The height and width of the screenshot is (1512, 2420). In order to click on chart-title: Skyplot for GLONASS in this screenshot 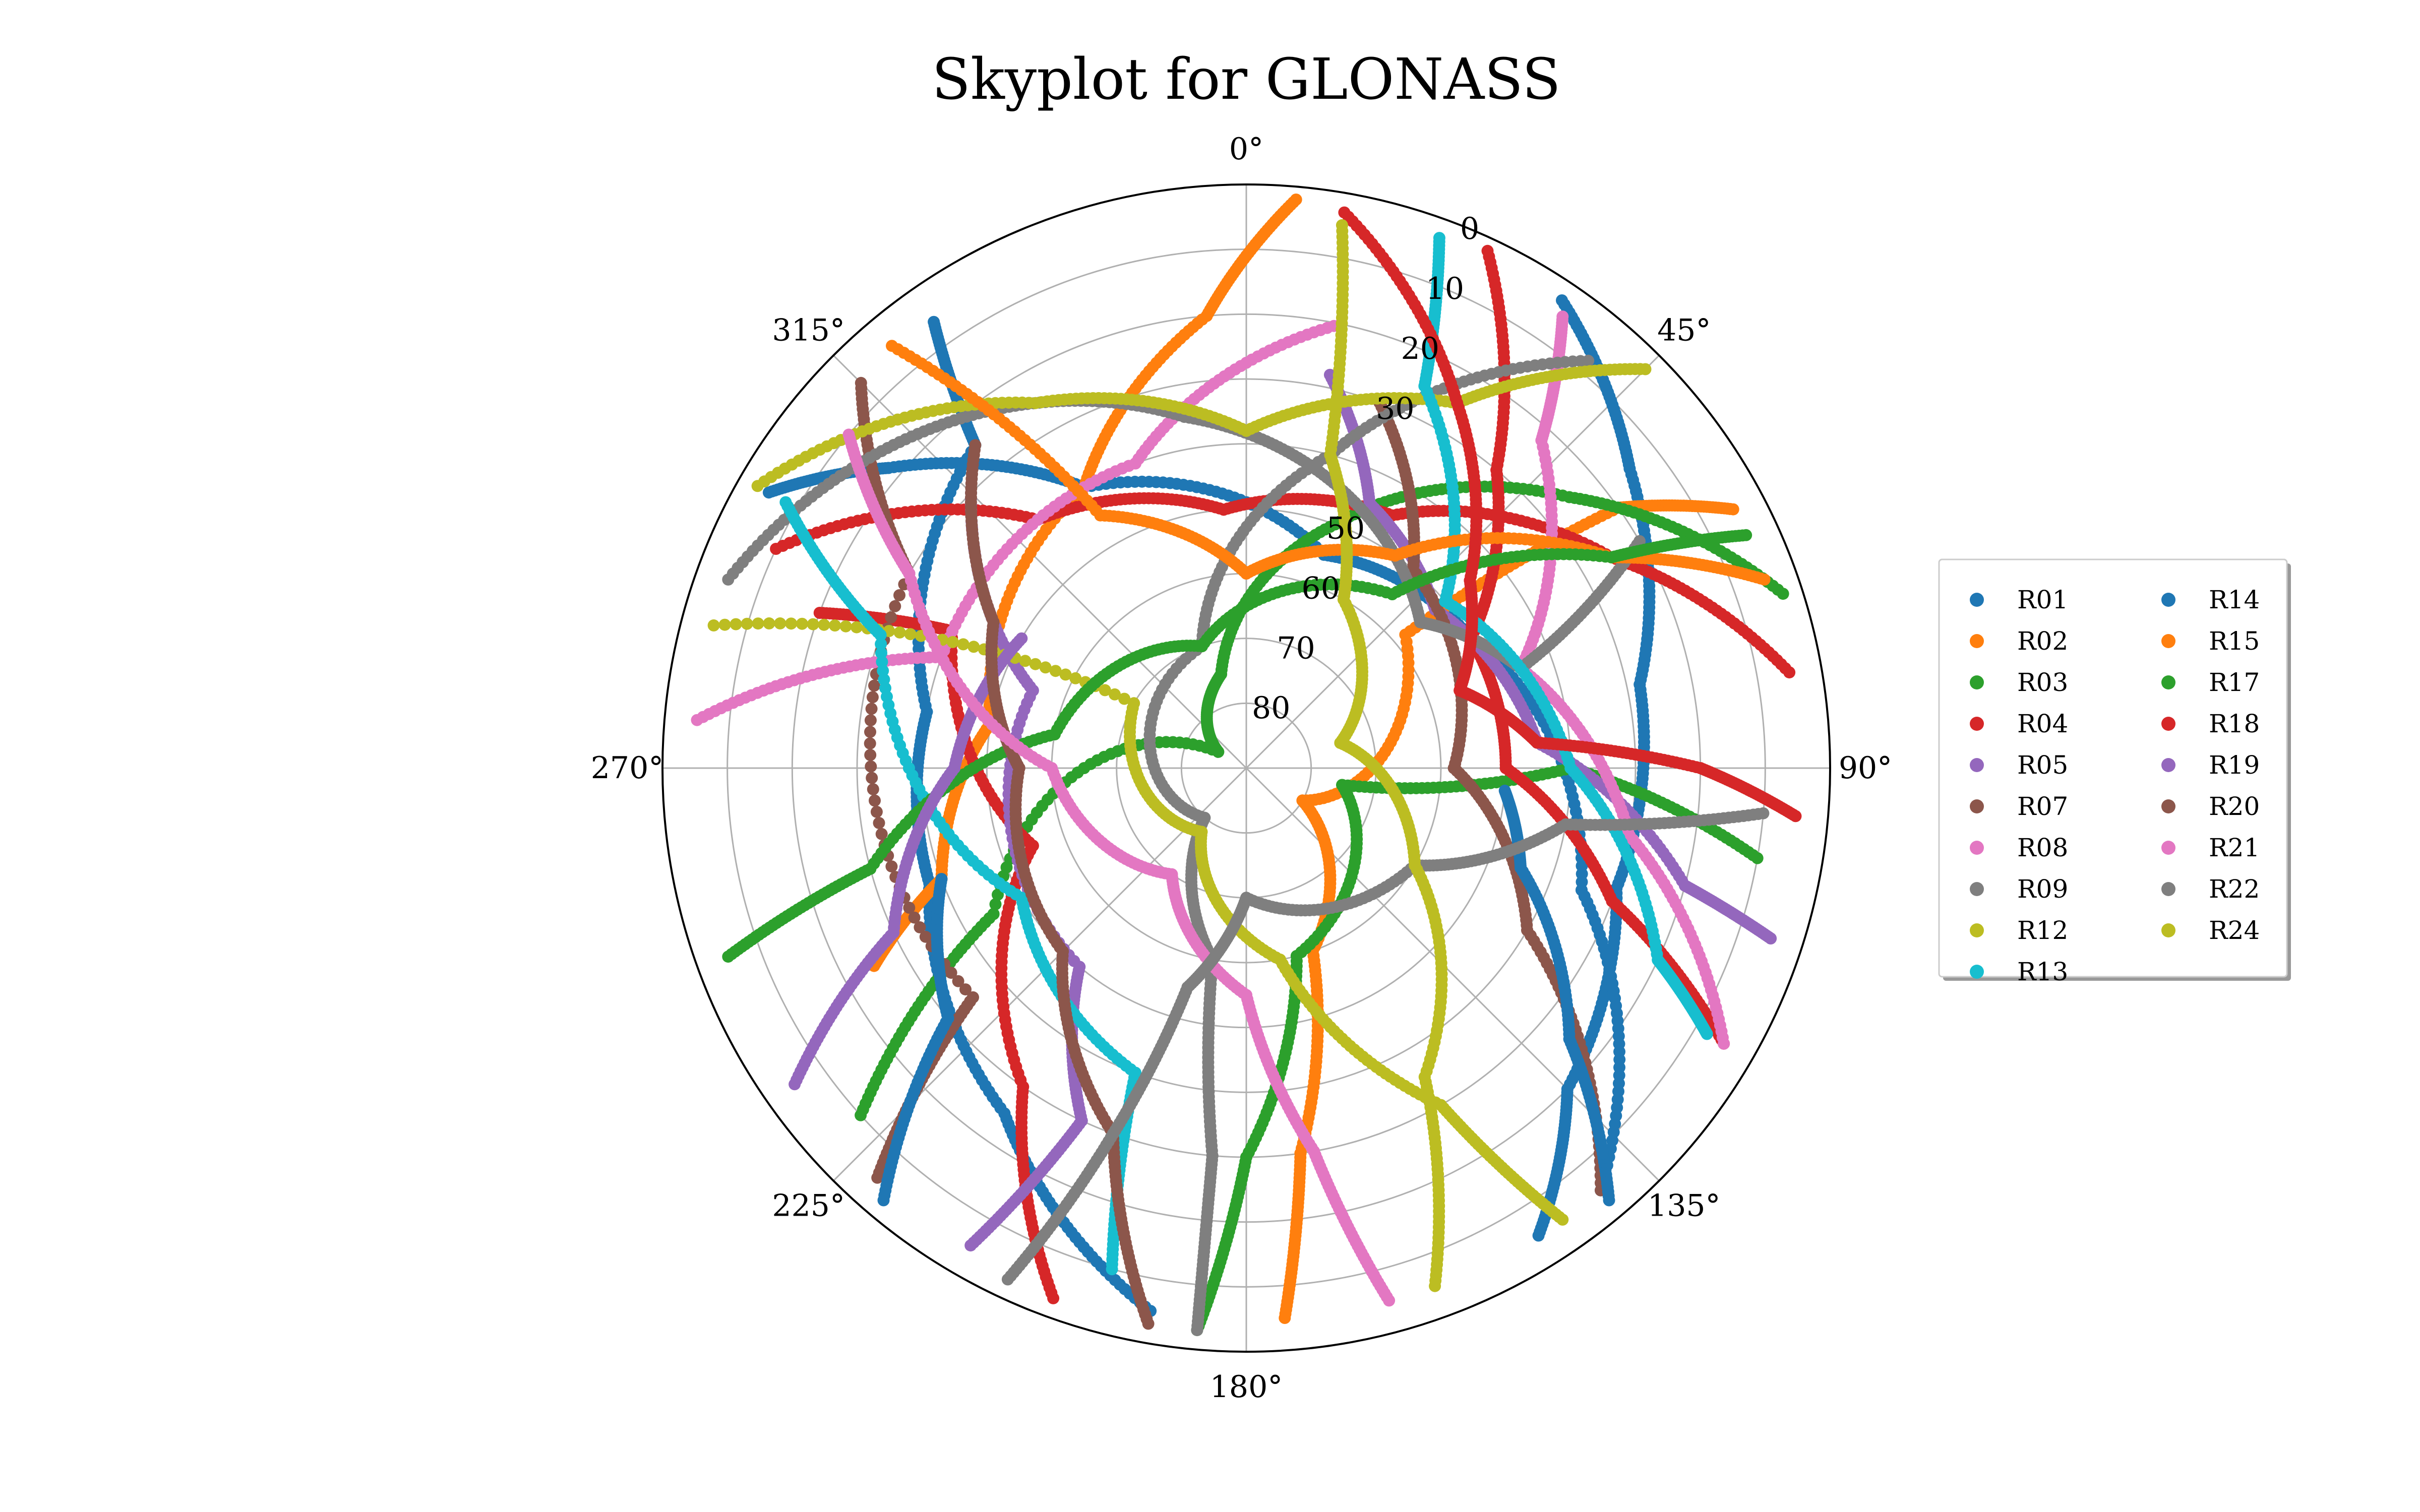, I will do `click(1246, 79)`.